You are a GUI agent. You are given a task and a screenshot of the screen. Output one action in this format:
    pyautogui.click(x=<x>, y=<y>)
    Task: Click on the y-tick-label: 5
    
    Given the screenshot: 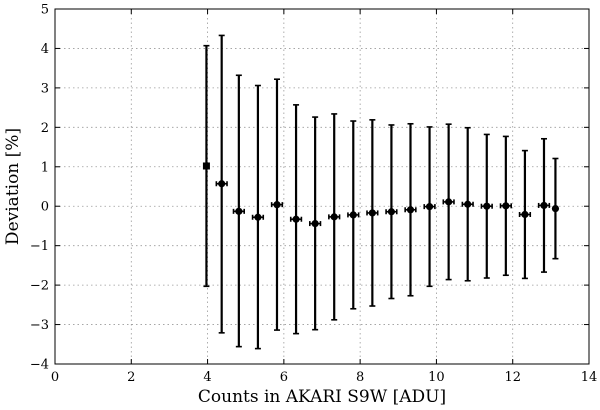 What is the action you would take?
    pyautogui.click(x=45, y=10)
    